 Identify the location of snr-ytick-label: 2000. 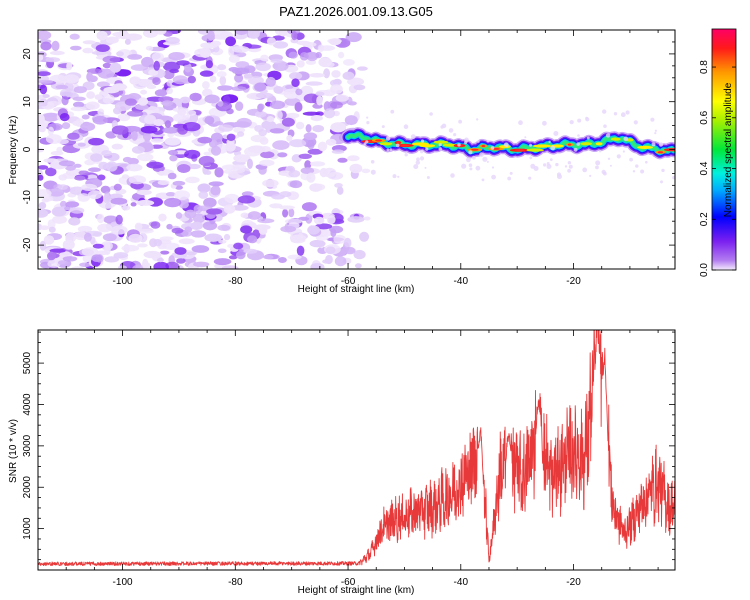
(27, 487).